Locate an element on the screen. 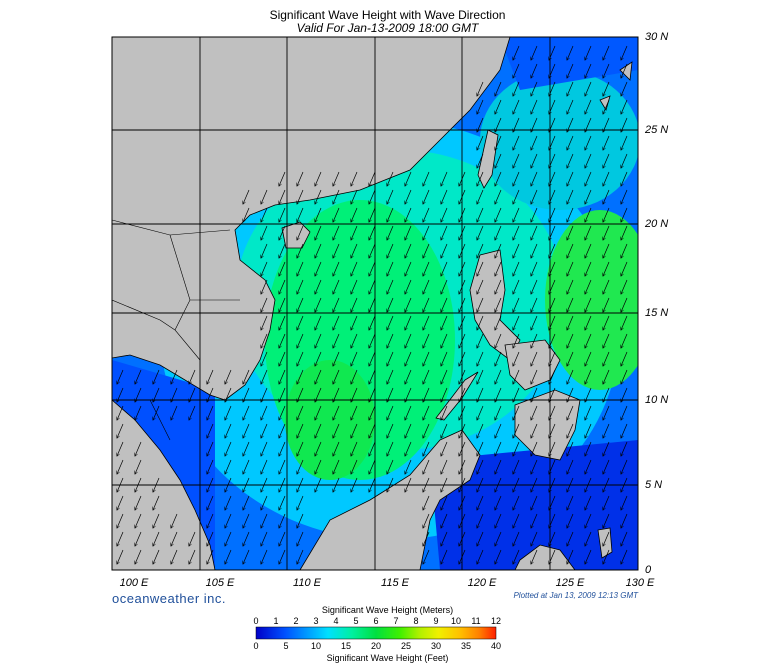 This screenshot has width=775, height=665. colorbar is located at coordinates (376, 633).